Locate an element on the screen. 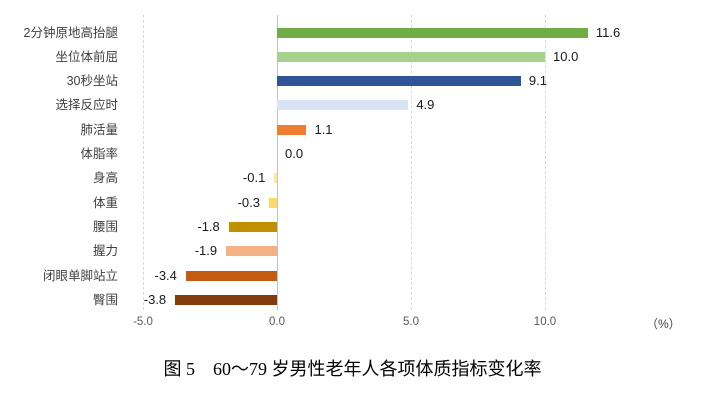 This screenshot has width=705, height=400. category-label: 身高 is located at coordinates (105, 178).